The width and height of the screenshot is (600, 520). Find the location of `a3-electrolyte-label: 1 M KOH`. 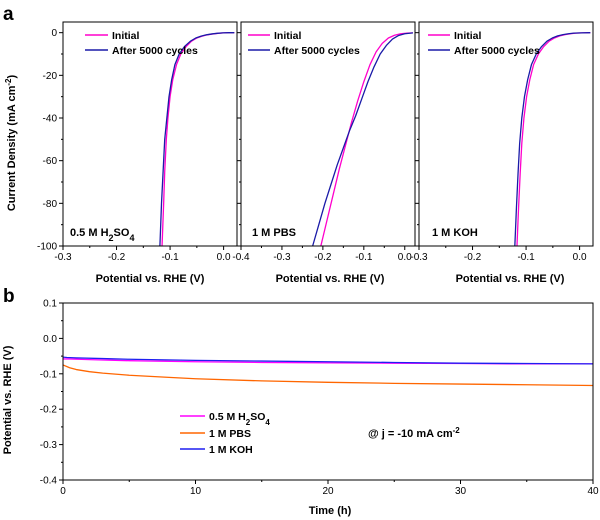

a3-electrolyte-label: 1 M KOH is located at coordinates (455, 233).